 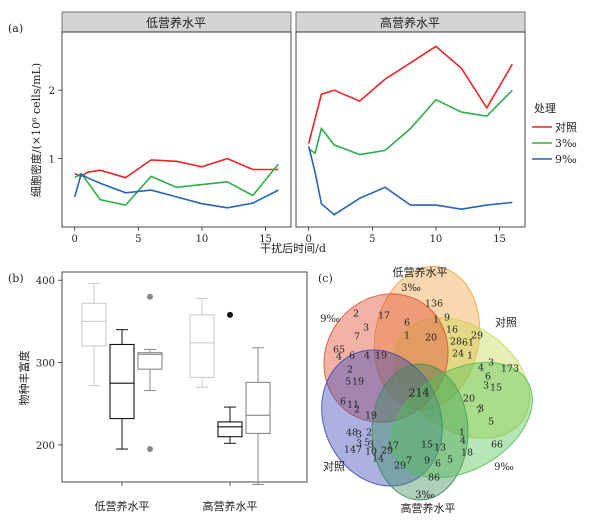 I want to click on y-tick-label: 2, so click(x=52, y=91).